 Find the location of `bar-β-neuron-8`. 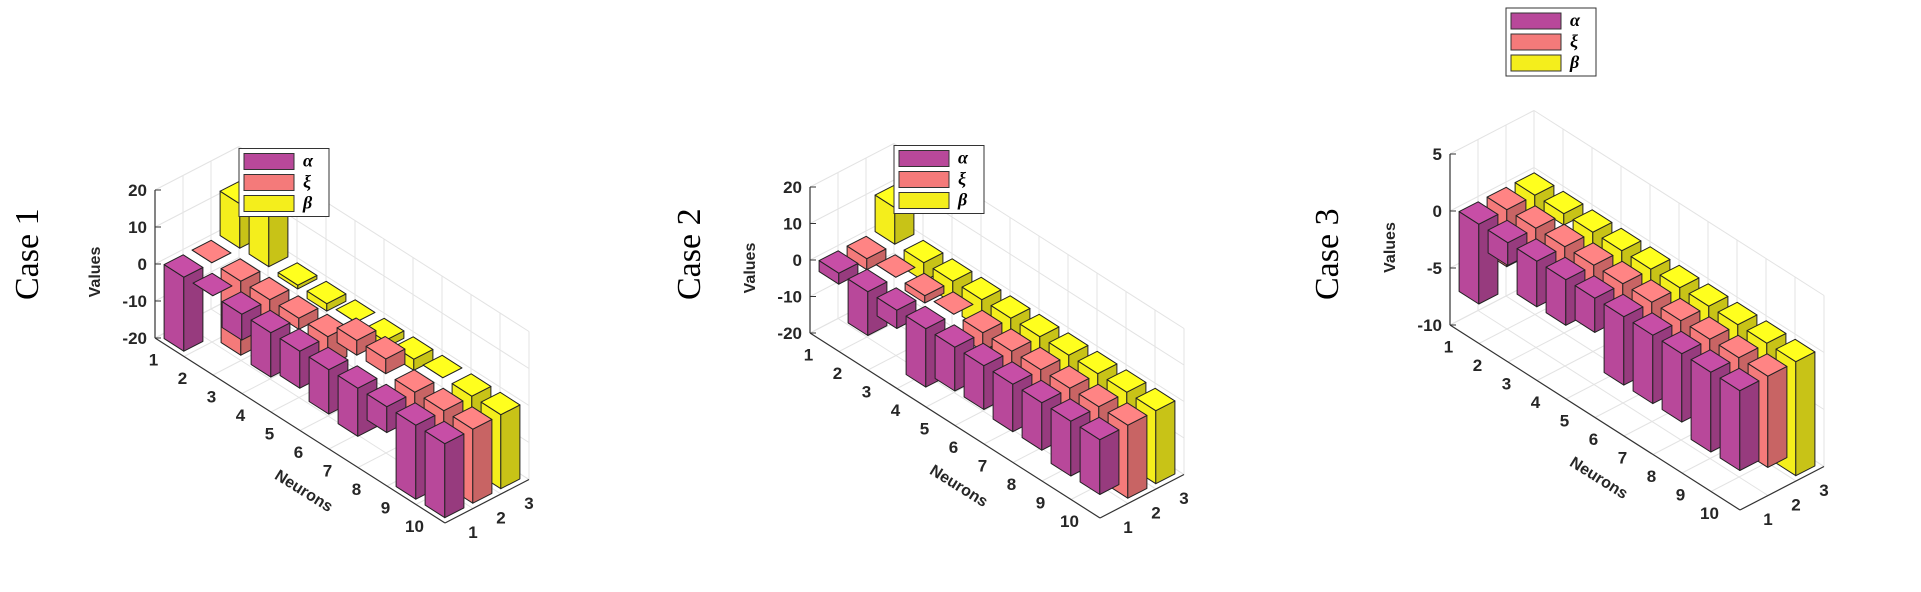

bar-β-neuron-8 is located at coordinates (442, 366).